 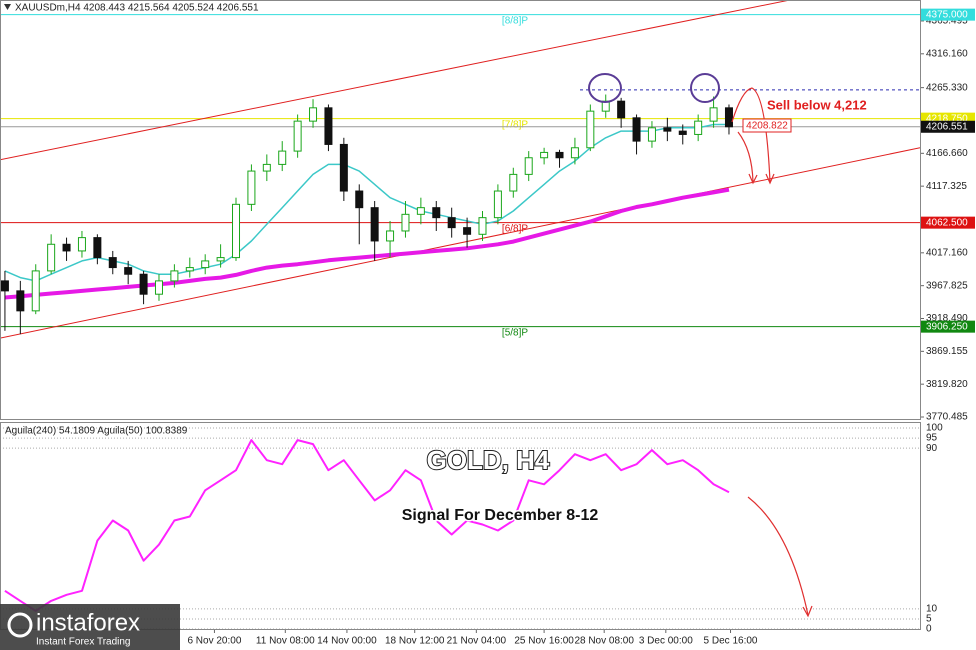 I want to click on signal-text: Signal For December 8-12, so click(x=500, y=515).